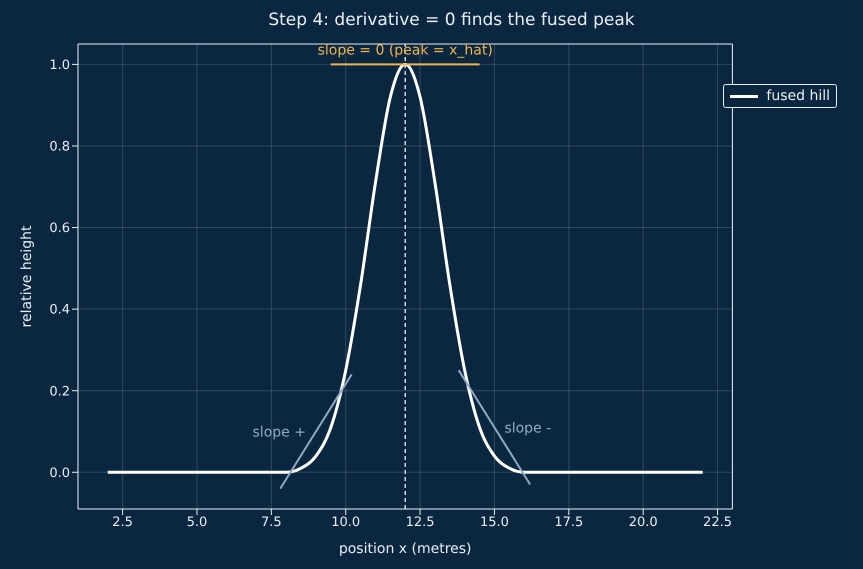  I want to click on annotation: slope -, so click(528, 428).